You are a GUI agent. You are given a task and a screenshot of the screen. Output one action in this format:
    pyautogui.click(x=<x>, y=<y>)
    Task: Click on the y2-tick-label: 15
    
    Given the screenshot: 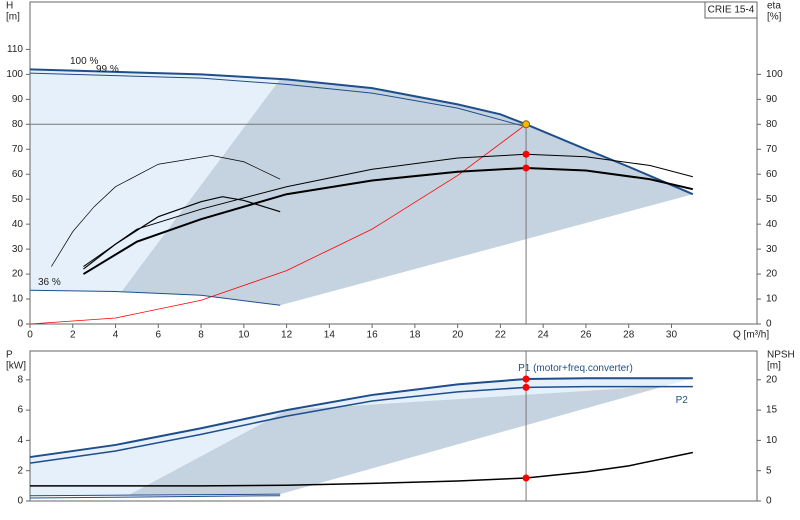 What is the action you would take?
    pyautogui.click(x=772, y=410)
    